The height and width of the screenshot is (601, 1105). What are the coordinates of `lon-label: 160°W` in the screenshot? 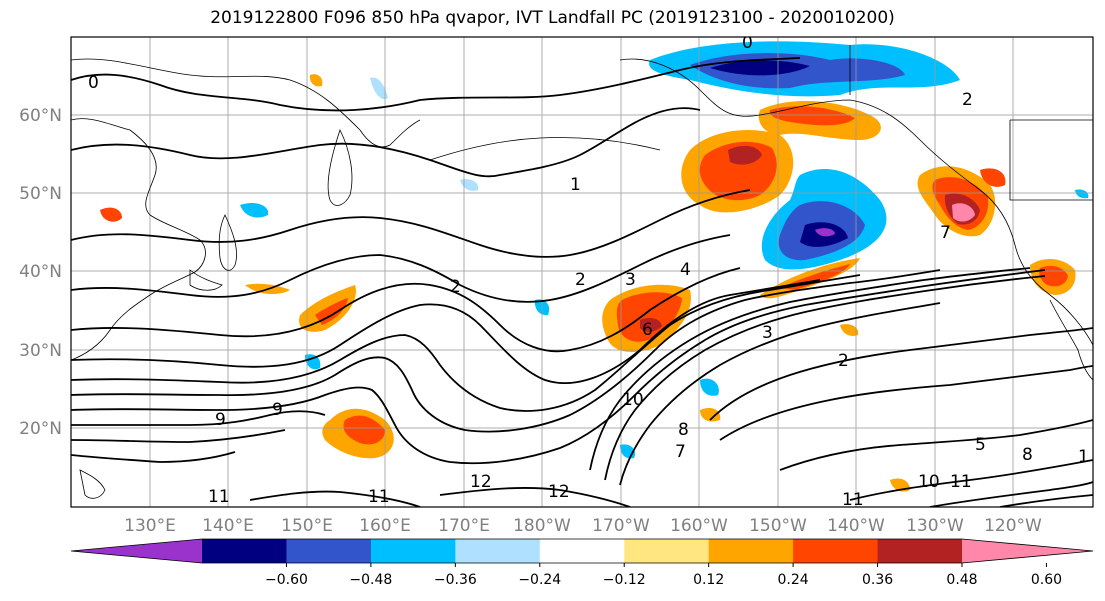 It's located at (699, 526).